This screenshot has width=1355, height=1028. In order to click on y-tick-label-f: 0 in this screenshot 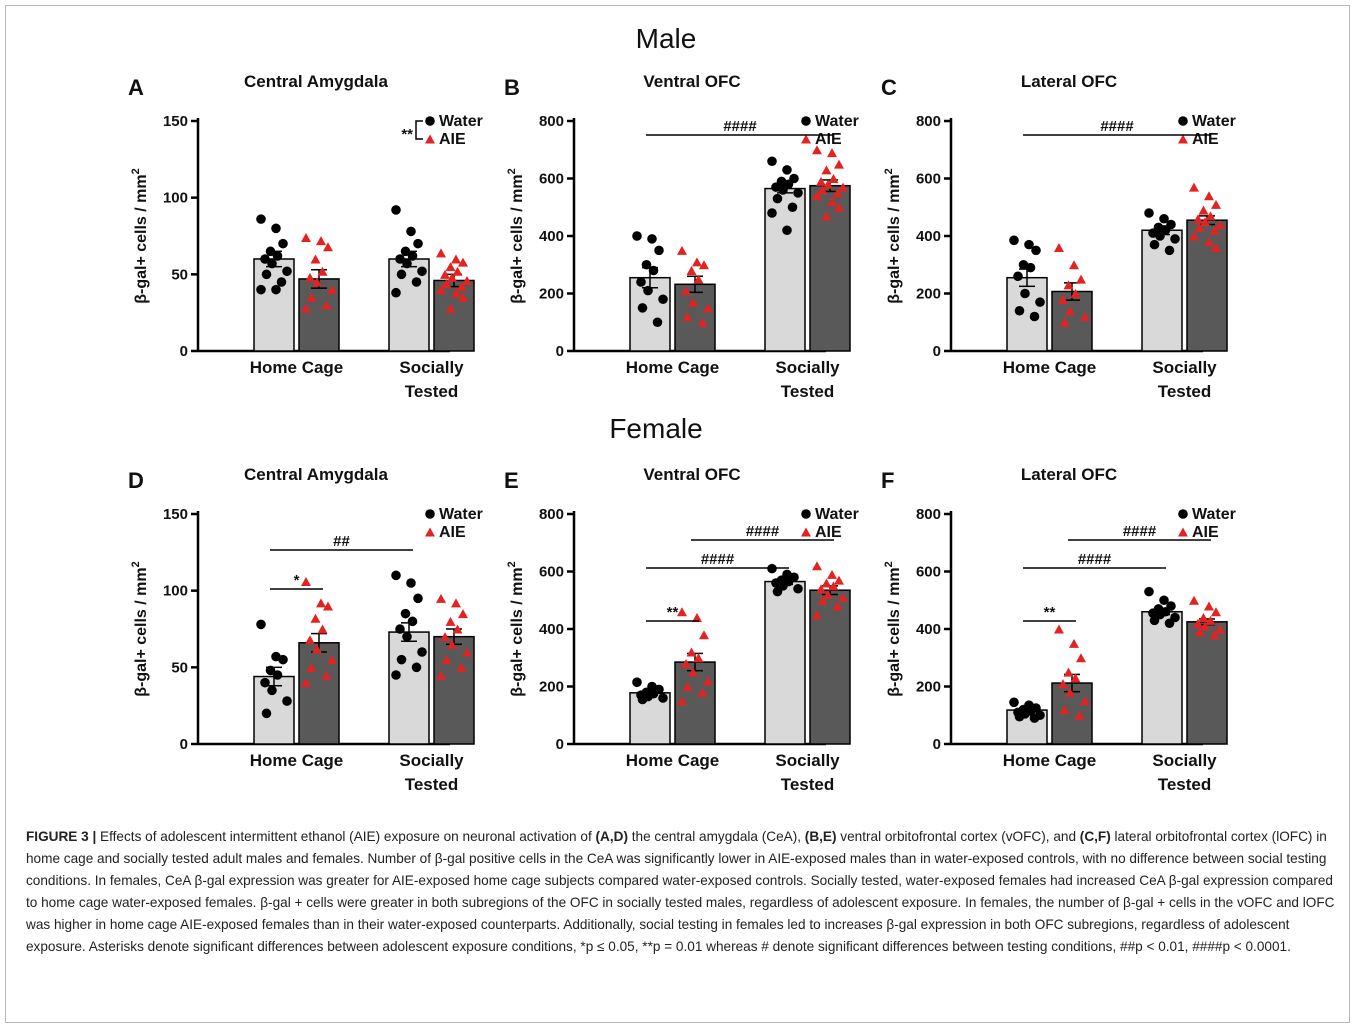, I will do `click(937, 744)`.